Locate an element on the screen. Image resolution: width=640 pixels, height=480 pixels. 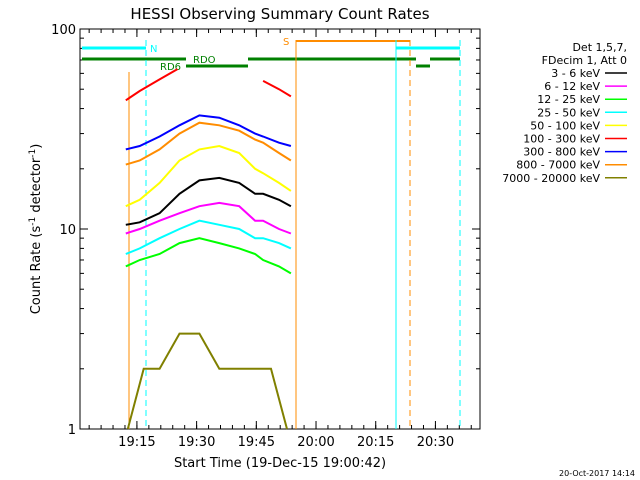
legend-label: 300 - 800 keV is located at coordinates (561, 152).